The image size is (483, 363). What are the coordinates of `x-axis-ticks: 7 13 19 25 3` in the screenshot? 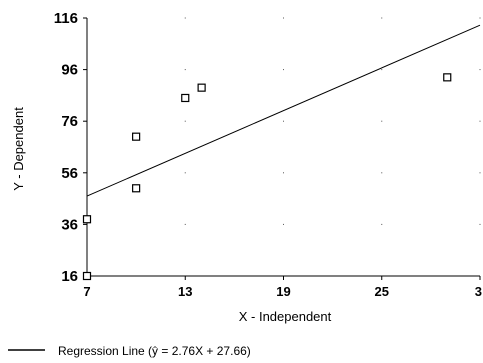 It's located at (282, 287).